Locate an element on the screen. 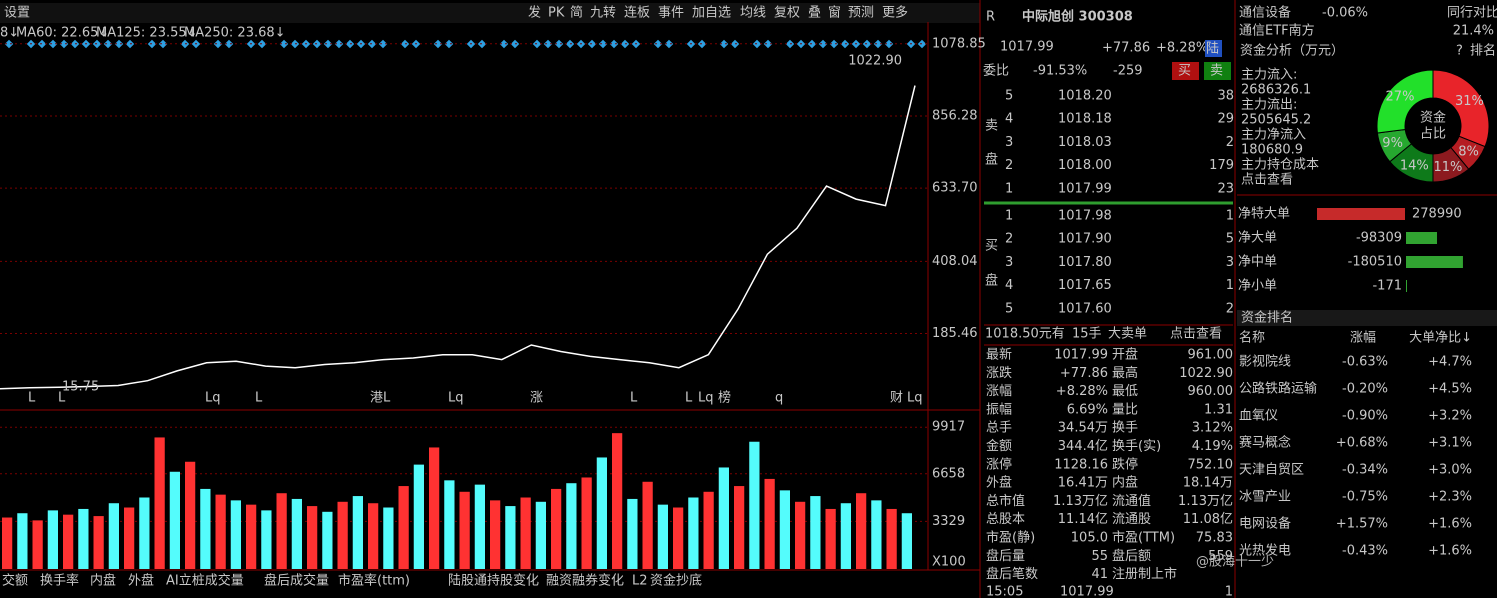 Image resolution: width=1497 pixels, height=598 pixels. stat-value: +77.86 is located at coordinates (1084, 373).